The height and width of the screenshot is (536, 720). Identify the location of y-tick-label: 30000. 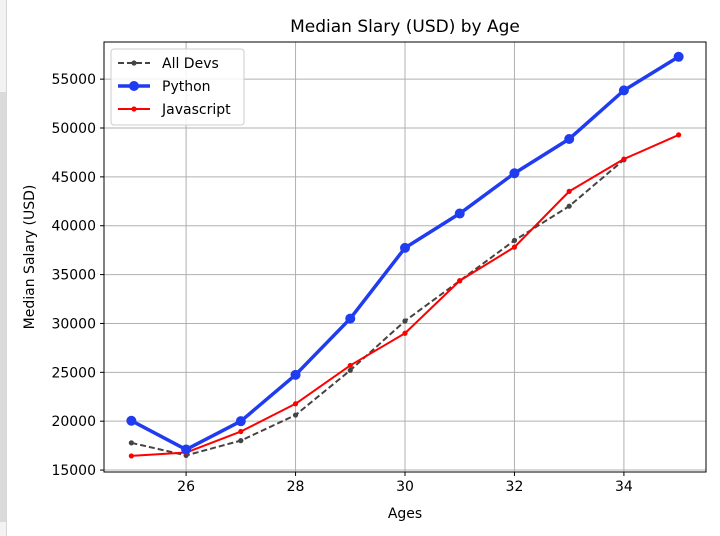
(73, 324).